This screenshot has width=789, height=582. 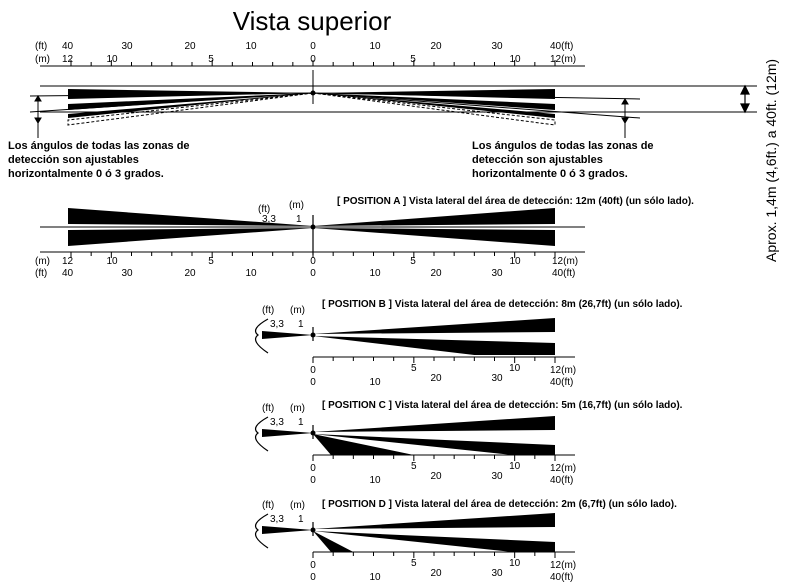 What do you see at coordinates (312, 21) in the screenshot?
I see `page-title: Vista superior` at bounding box center [312, 21].